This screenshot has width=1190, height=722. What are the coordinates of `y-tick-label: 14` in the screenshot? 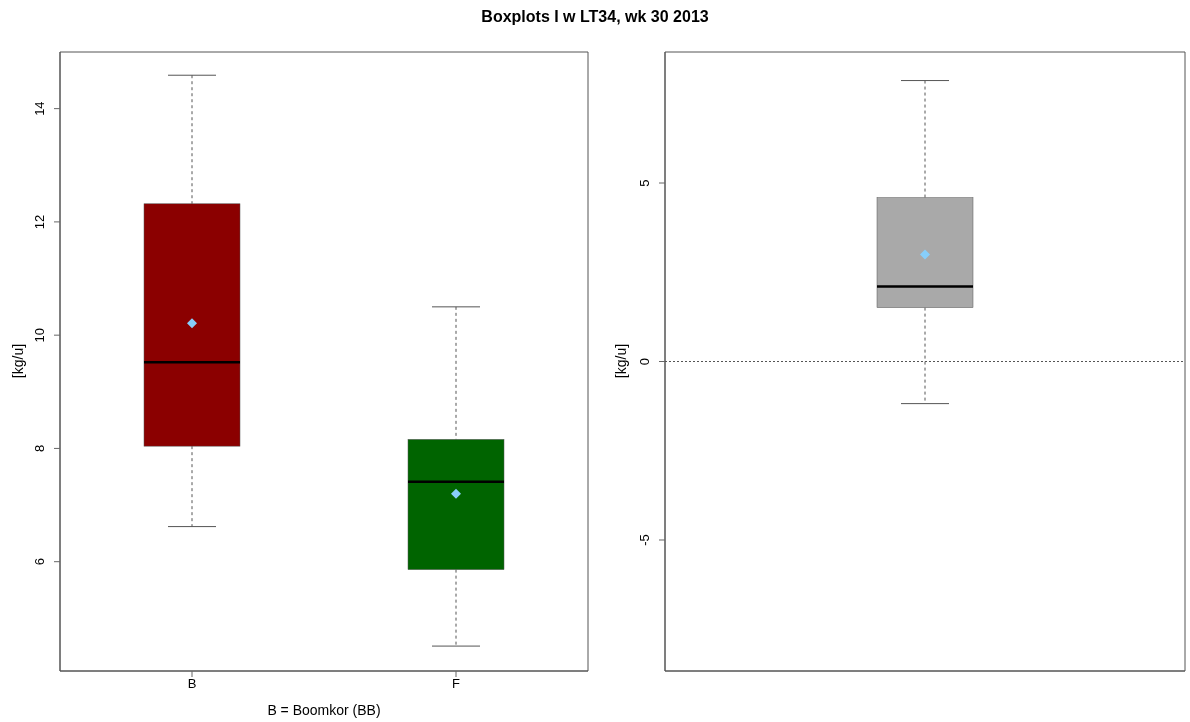 It's located at (39, 108).